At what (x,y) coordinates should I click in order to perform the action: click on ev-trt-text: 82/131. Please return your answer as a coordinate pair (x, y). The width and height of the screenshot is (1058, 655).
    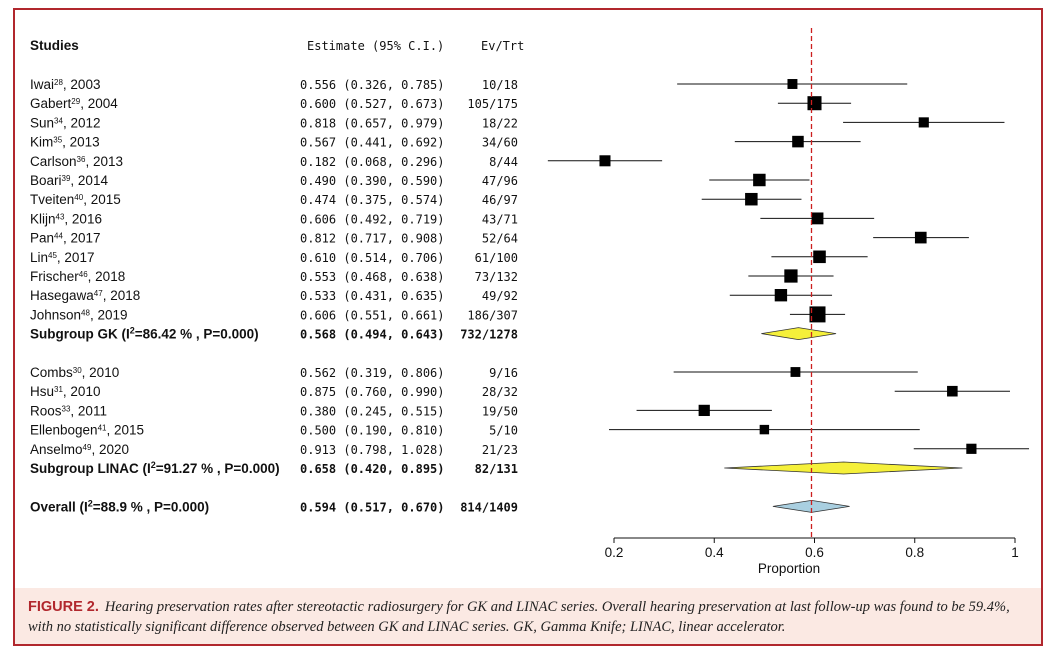
    Looking at the image, I should click on (496, 469).